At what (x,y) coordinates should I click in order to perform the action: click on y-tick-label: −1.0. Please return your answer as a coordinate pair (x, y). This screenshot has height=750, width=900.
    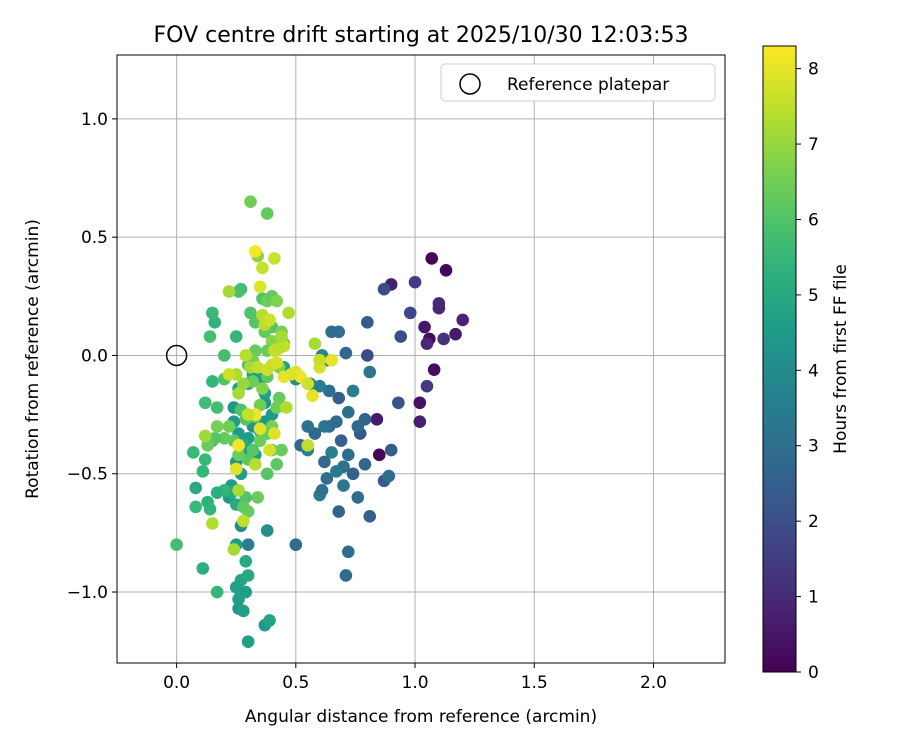
    Looking at the image, I should click on (87, 593).